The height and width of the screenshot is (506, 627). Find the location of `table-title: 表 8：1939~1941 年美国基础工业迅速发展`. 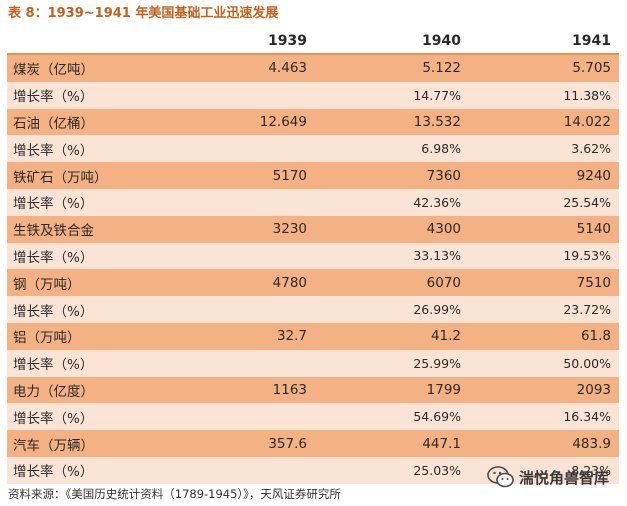

table-title: 表 8：1939~1941 年美国基础工业迅速发展 is located at coordinates (143, 13).